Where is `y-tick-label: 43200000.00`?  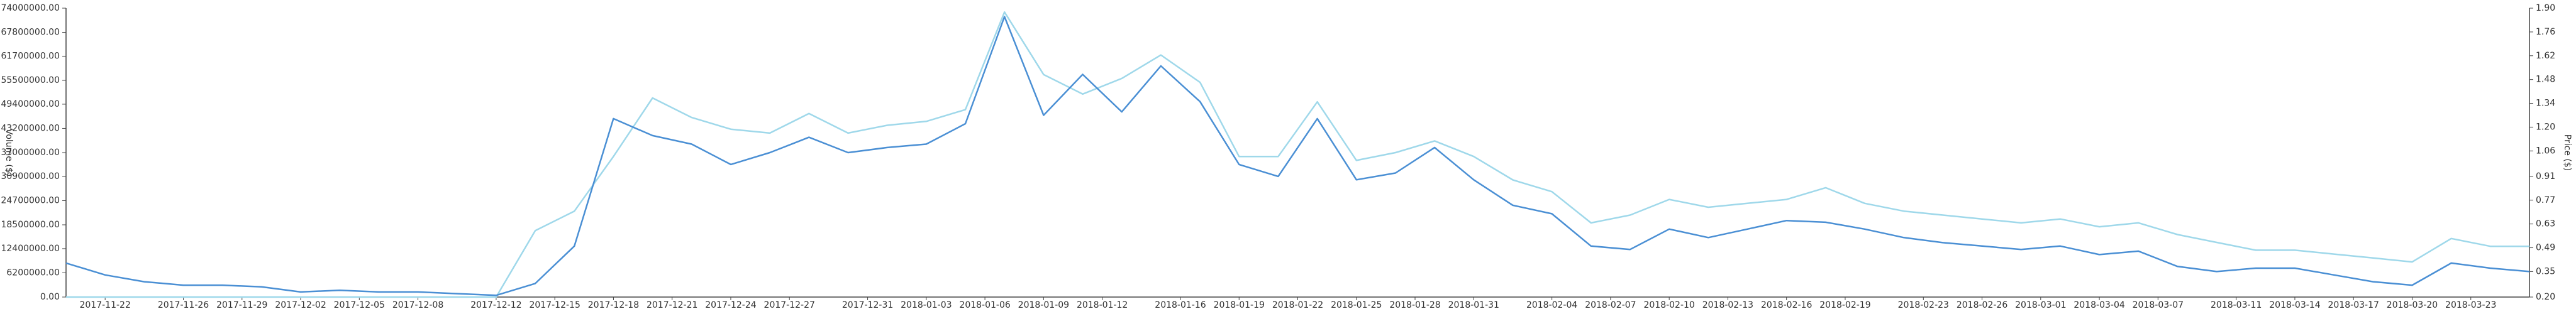
y-tick-label: 43200000.00 is located at coordinates (30, 128).